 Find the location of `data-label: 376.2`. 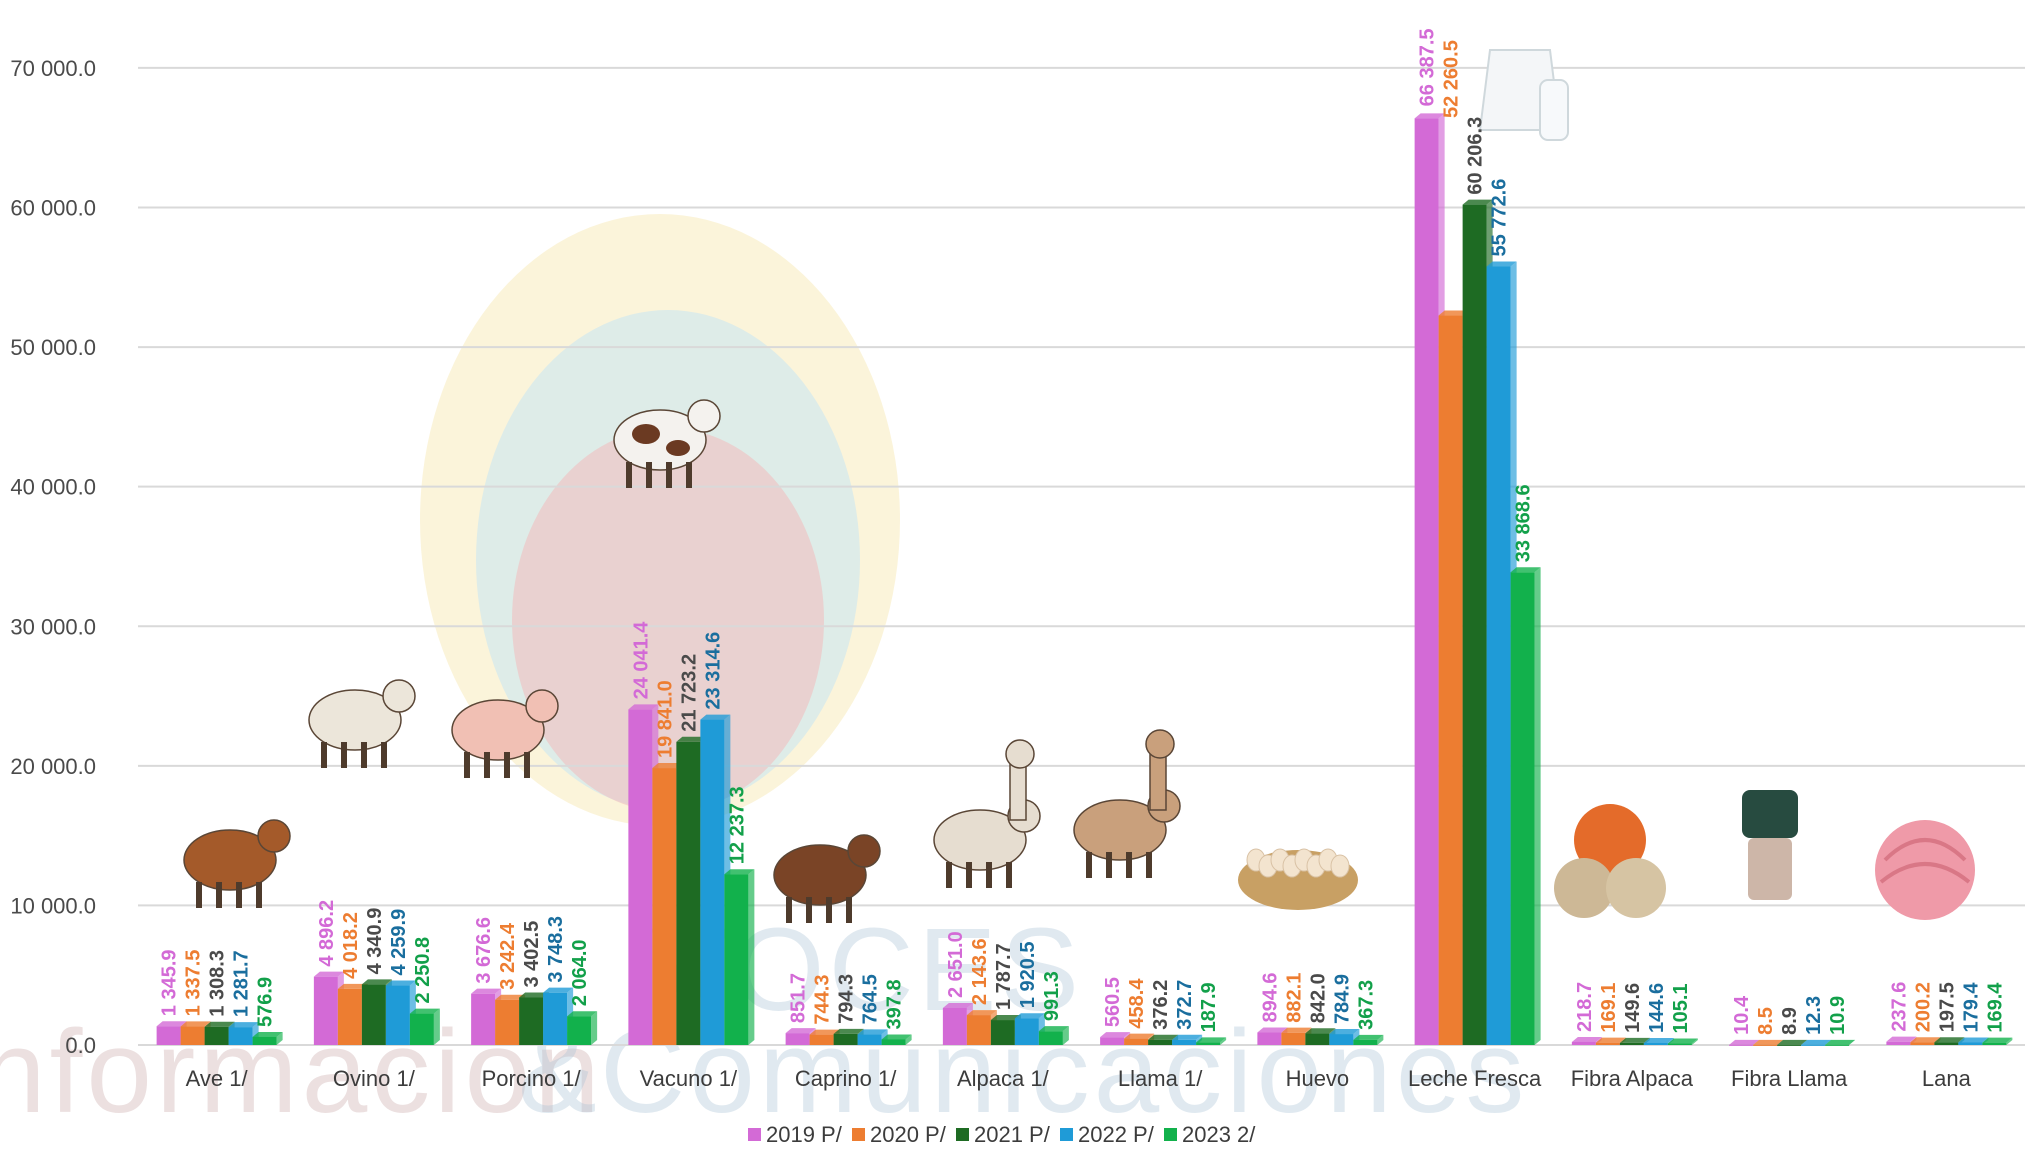

data-label: 376.2 is located at coordinates (1161, 1005).